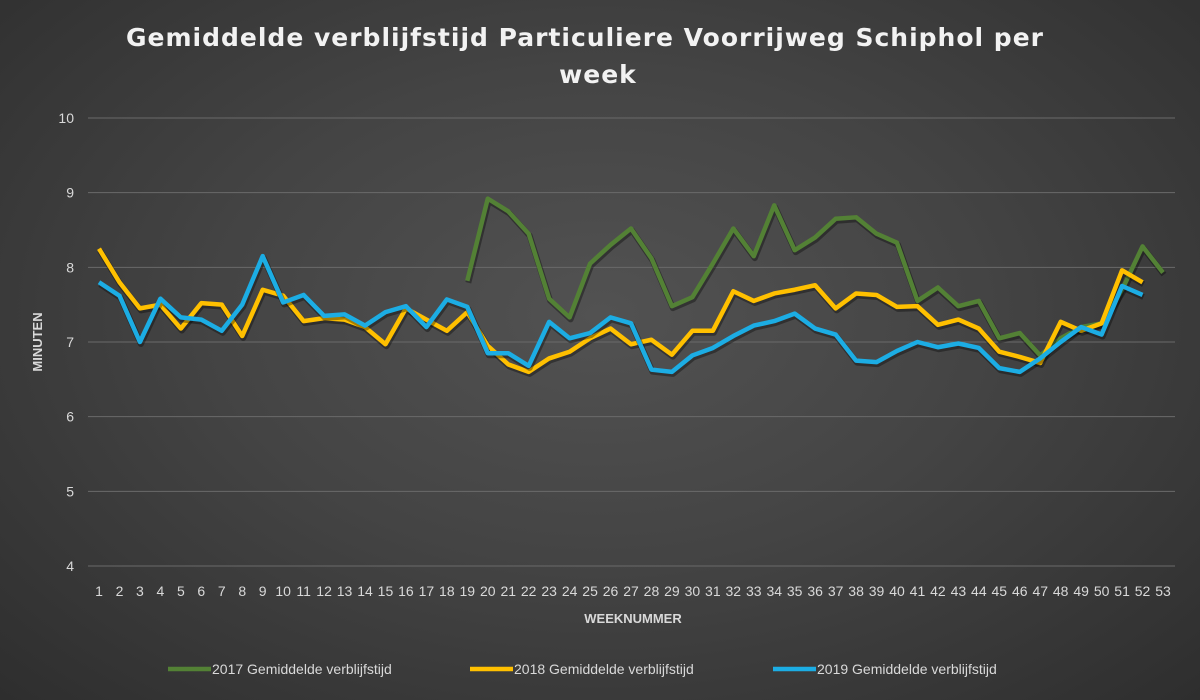 The height and width of the screenshot is (700, 1200). I want to click on x-tick-label: 24, so click(570, 591).